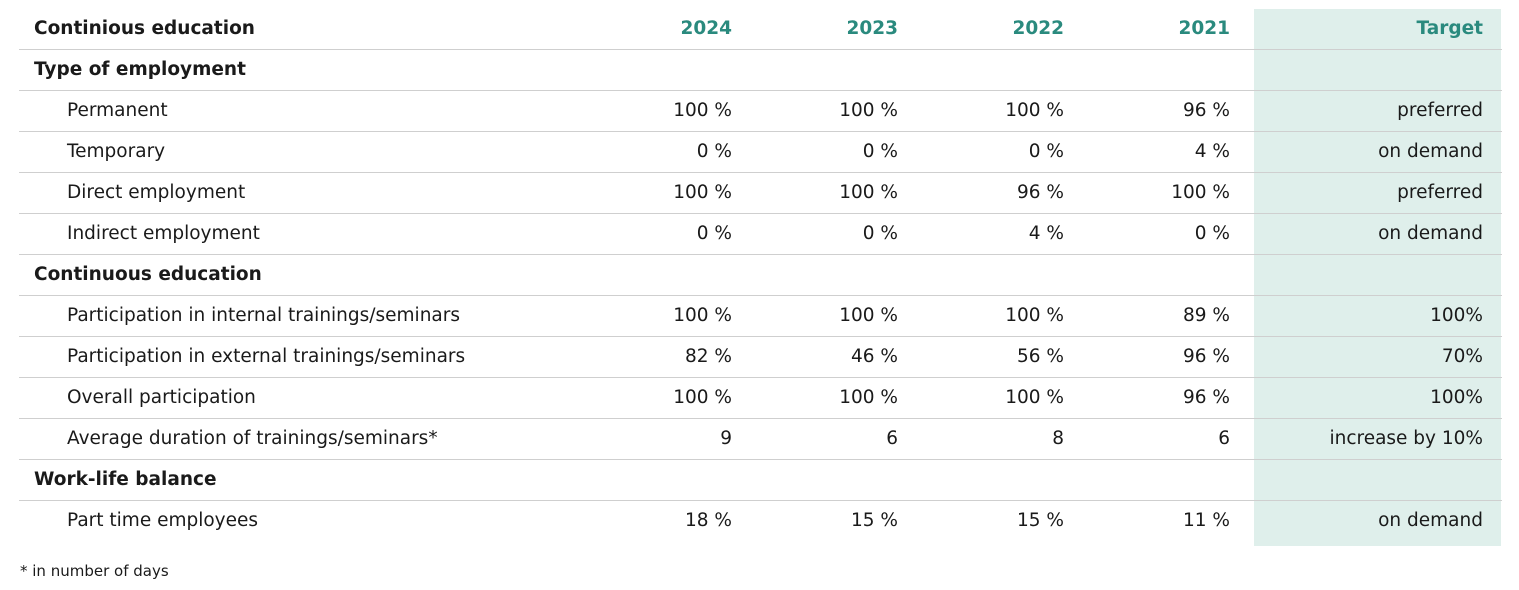 The width and height of the screenshot is (1519, 590). I want to click on year-header-2024: 2024, so click(649, 29).